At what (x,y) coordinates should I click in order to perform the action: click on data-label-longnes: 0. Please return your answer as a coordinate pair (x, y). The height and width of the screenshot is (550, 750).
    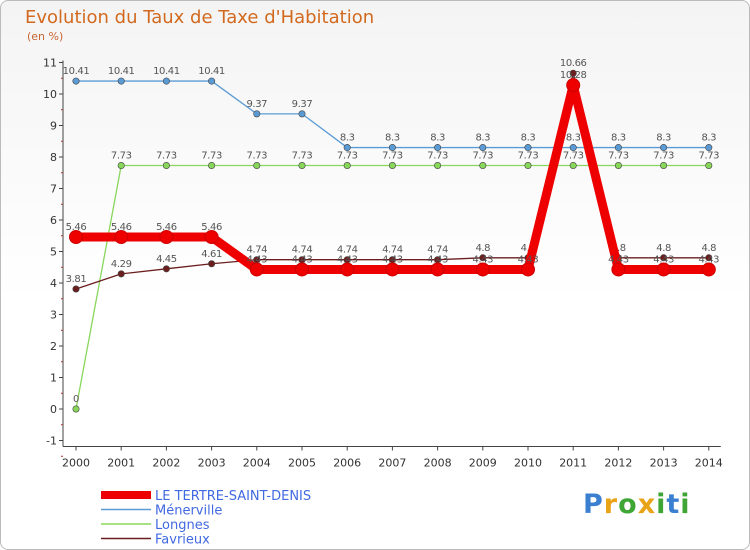
    Looking at the image, I should click on (76, 399).